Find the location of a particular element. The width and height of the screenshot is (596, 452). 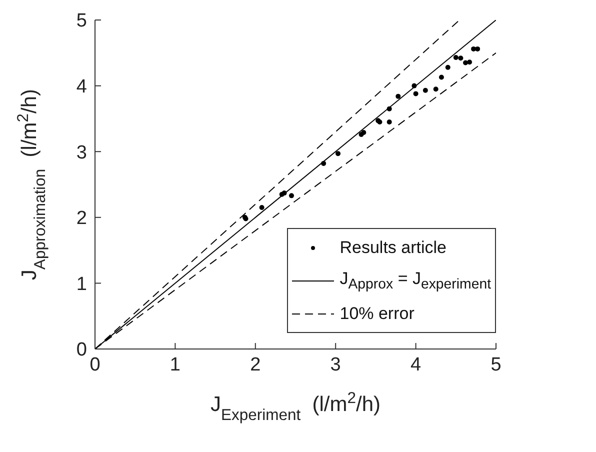

y-tick-label: 2 is located at coordinates (81, 219).